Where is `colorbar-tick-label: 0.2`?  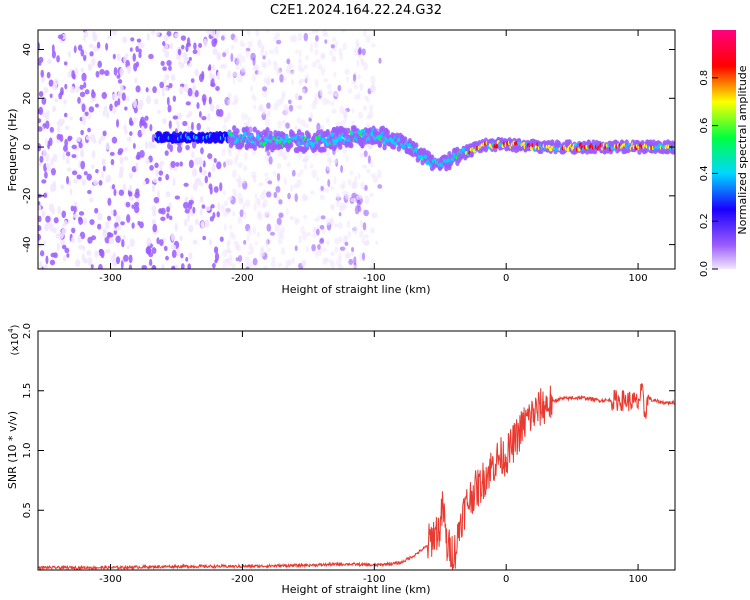 colorbar-tick-label: 0.2 is located at coordinates (704, 221).